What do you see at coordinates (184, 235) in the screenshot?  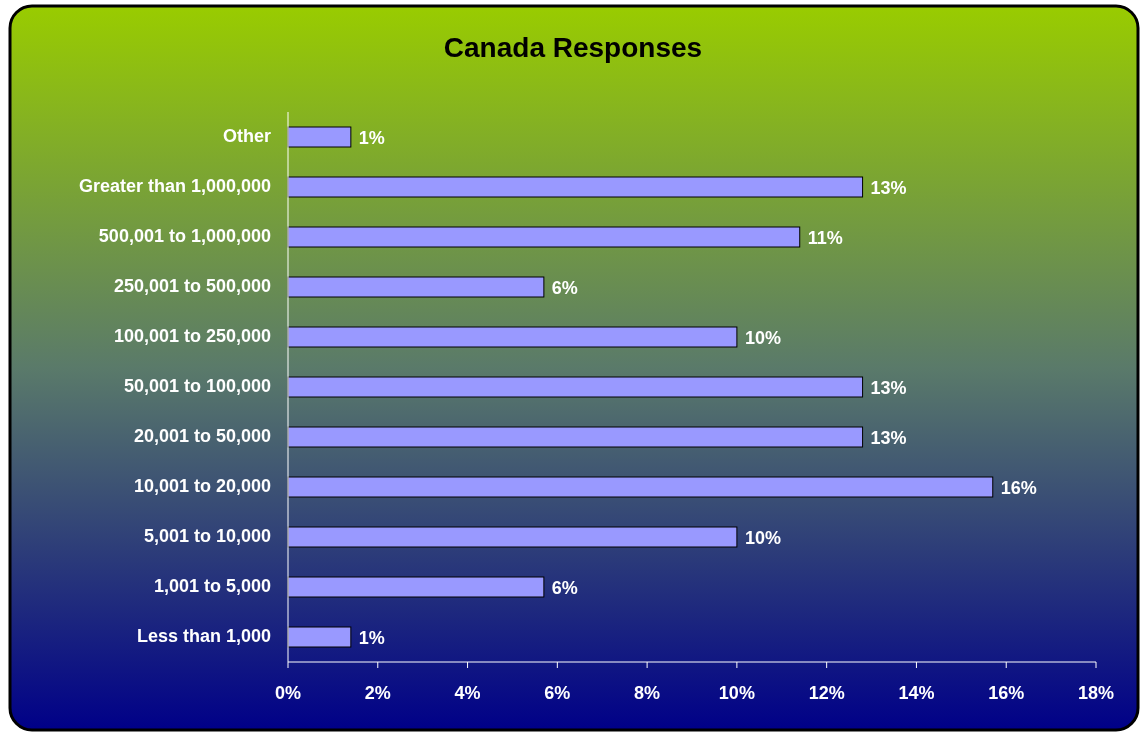 I see `y-tick-label: 500,001 to 1,000,000` at bounding box center [184, 235].